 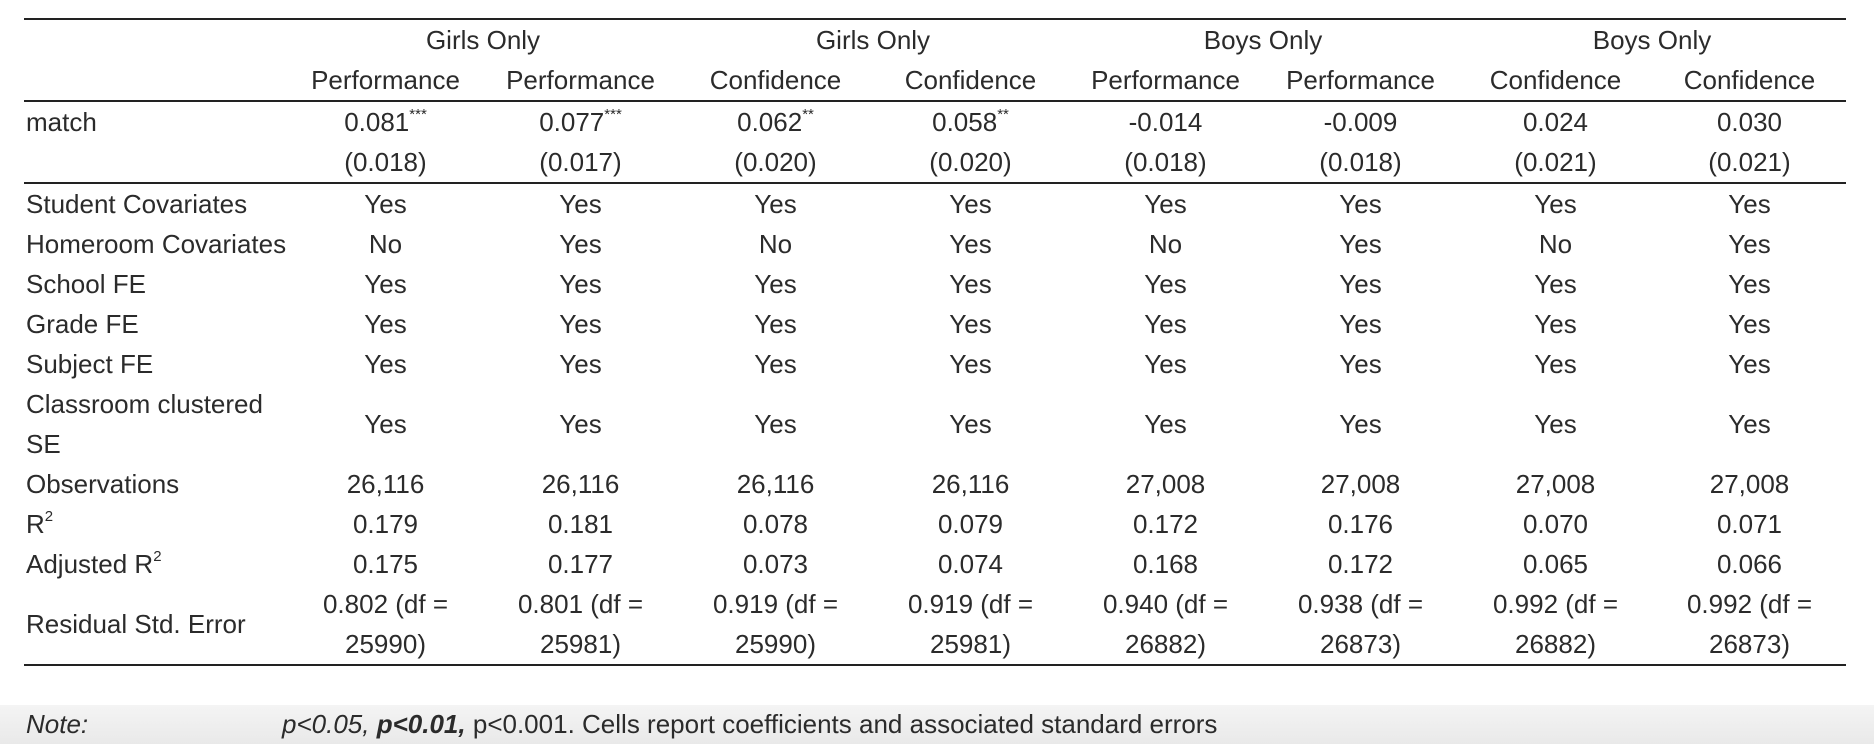 What do you see at coordinates (970, 564) in the screenshot?
I see `stat-cell: 0.074` at bounding box center [970, 564].